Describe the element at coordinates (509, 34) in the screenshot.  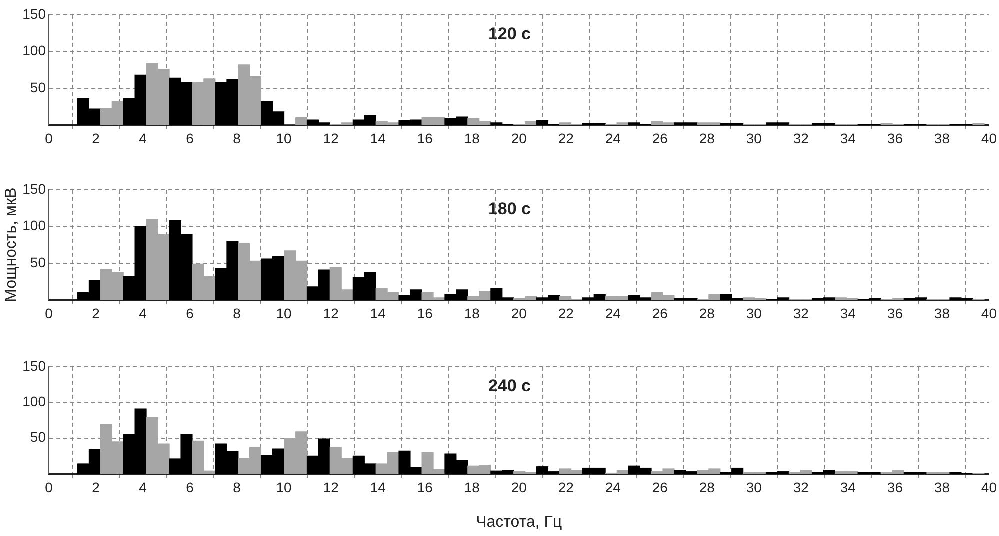
I see `text: 120 c` at that location.